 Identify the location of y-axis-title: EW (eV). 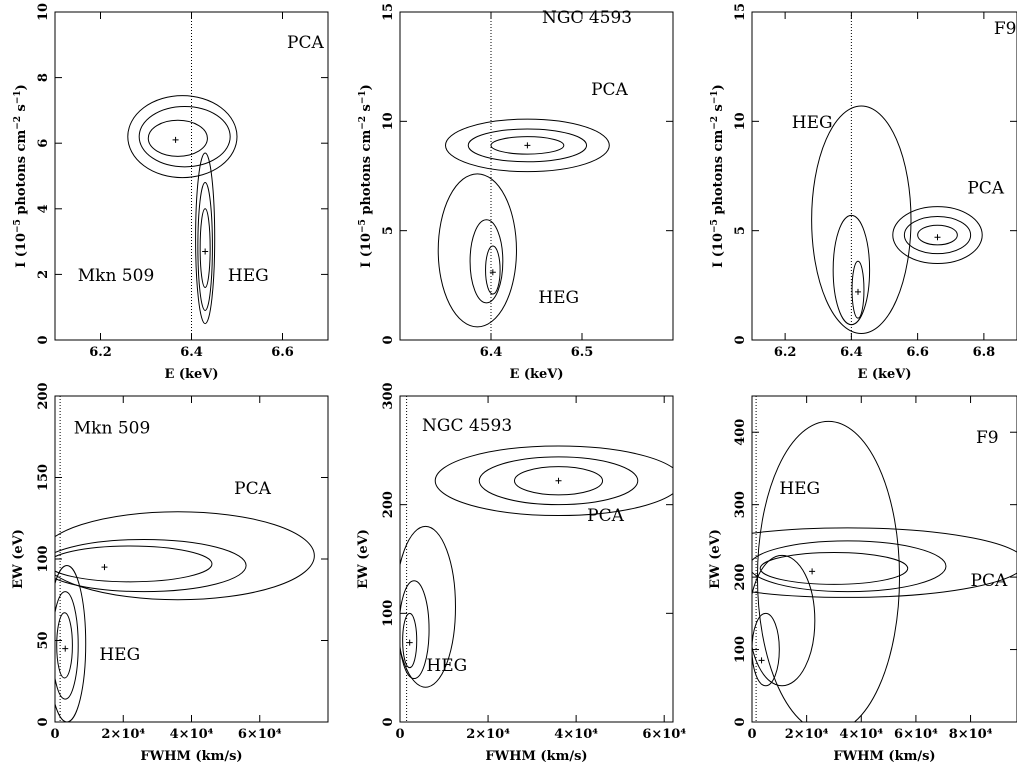
(715, 559).